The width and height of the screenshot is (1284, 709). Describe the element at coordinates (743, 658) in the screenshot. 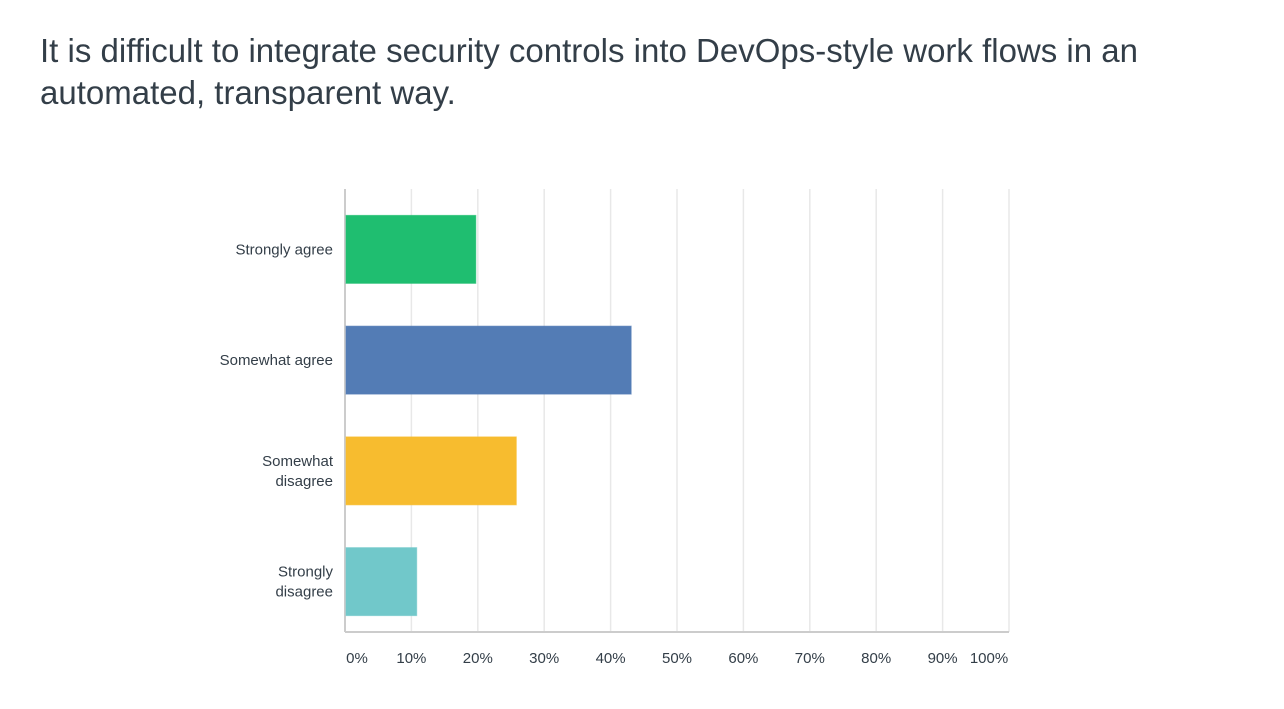

I see `x-tick-label: 60%` at that location.